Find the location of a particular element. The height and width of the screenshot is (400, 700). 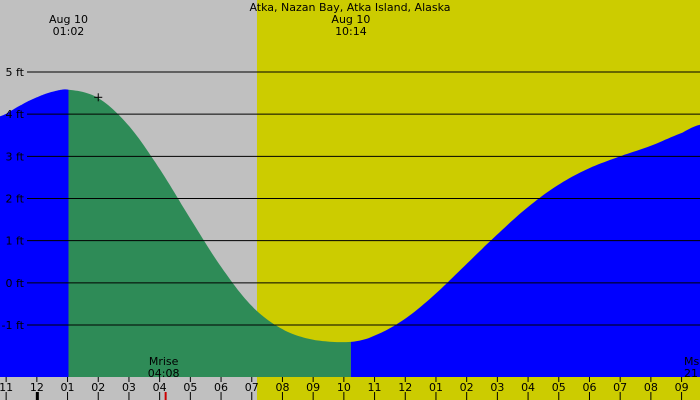

y-tick-label: 2 ft is located at coordinates (15, 199).